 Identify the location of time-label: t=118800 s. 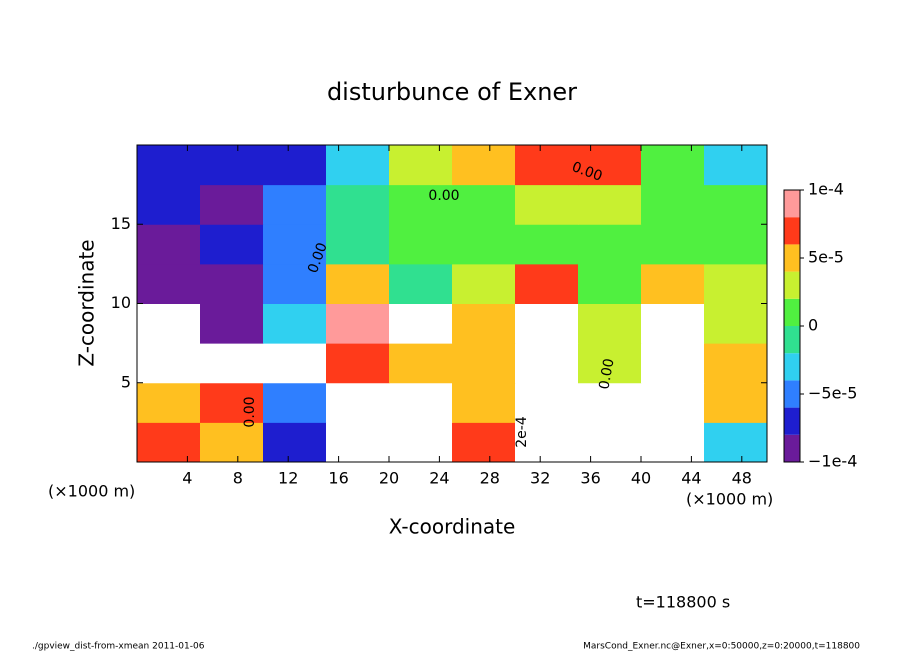
(683, 602).